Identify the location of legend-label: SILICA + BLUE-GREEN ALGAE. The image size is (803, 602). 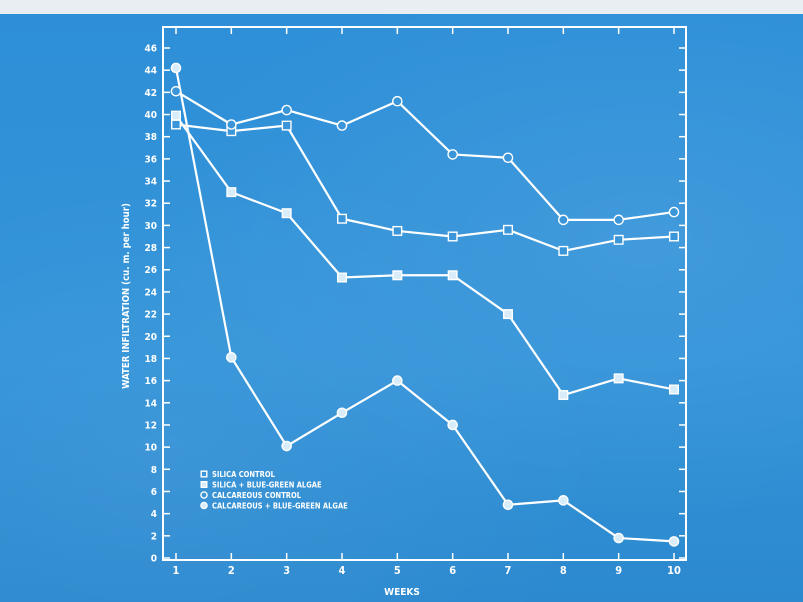
(267, 485).